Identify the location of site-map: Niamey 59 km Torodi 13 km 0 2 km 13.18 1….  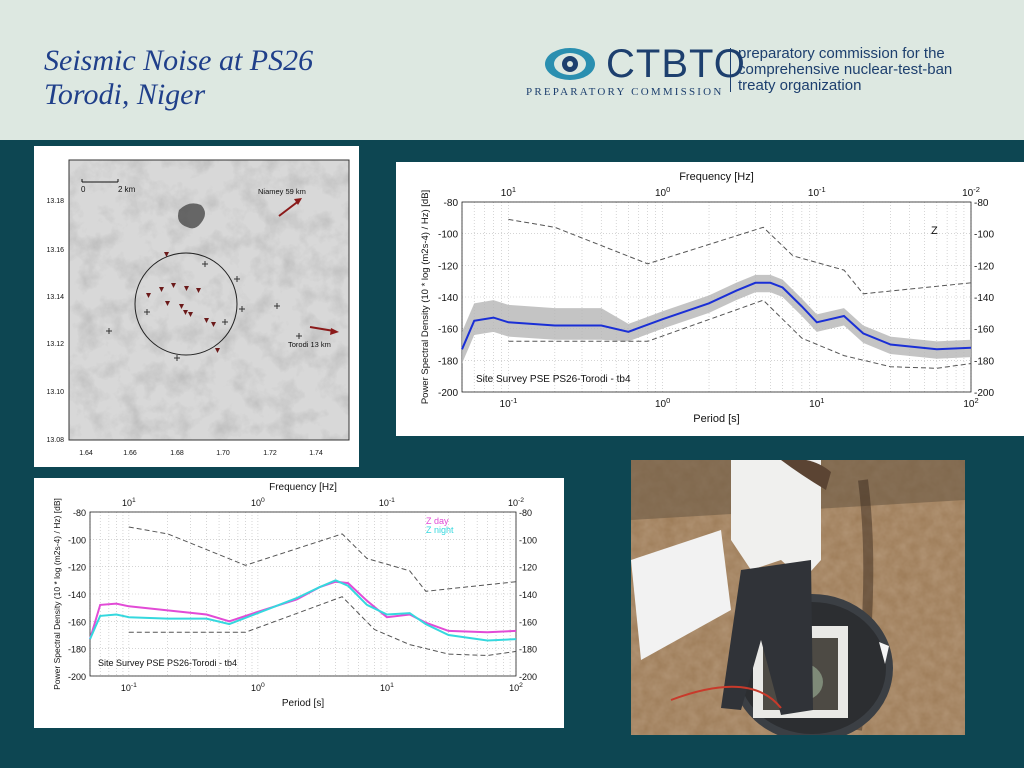
(196, 306).